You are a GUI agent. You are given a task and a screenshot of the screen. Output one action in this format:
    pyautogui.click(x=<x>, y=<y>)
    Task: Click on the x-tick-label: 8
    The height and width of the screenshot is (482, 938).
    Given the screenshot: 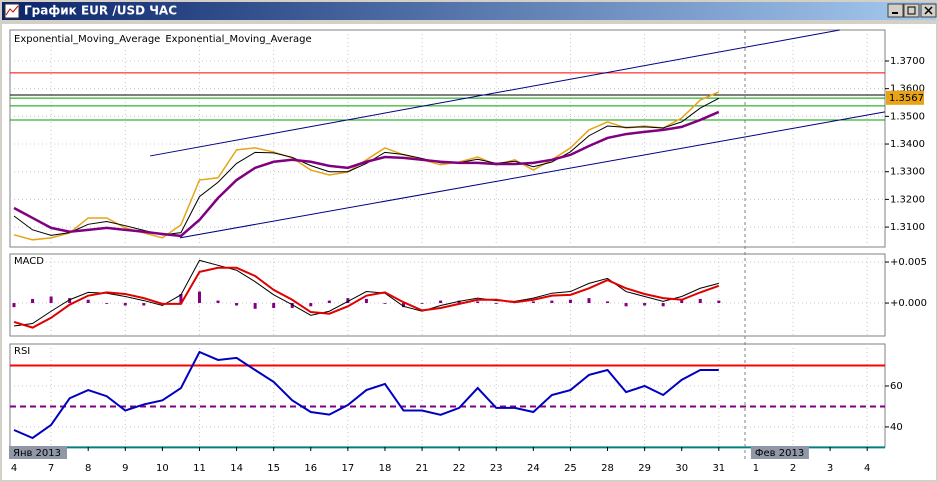 What is the action you would take?
    pyautogui.click(x=88, y=468)
    